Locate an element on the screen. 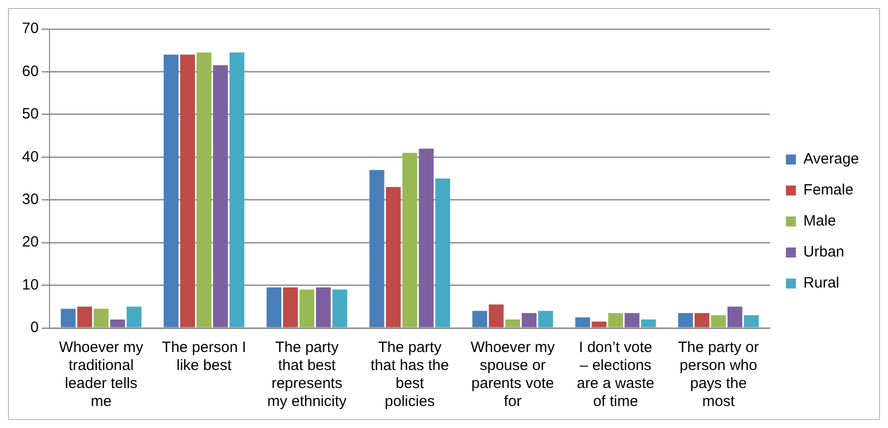  x-tick-label: The party or person who pays the most is located at coordinates (718, 374).